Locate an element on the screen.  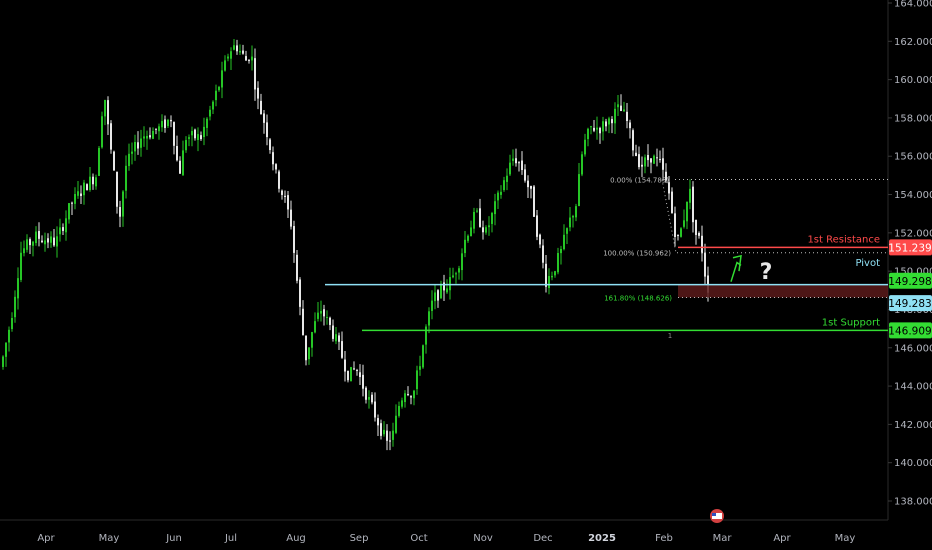
pivot-price-tag-bg is located at coordinates (910, 280).